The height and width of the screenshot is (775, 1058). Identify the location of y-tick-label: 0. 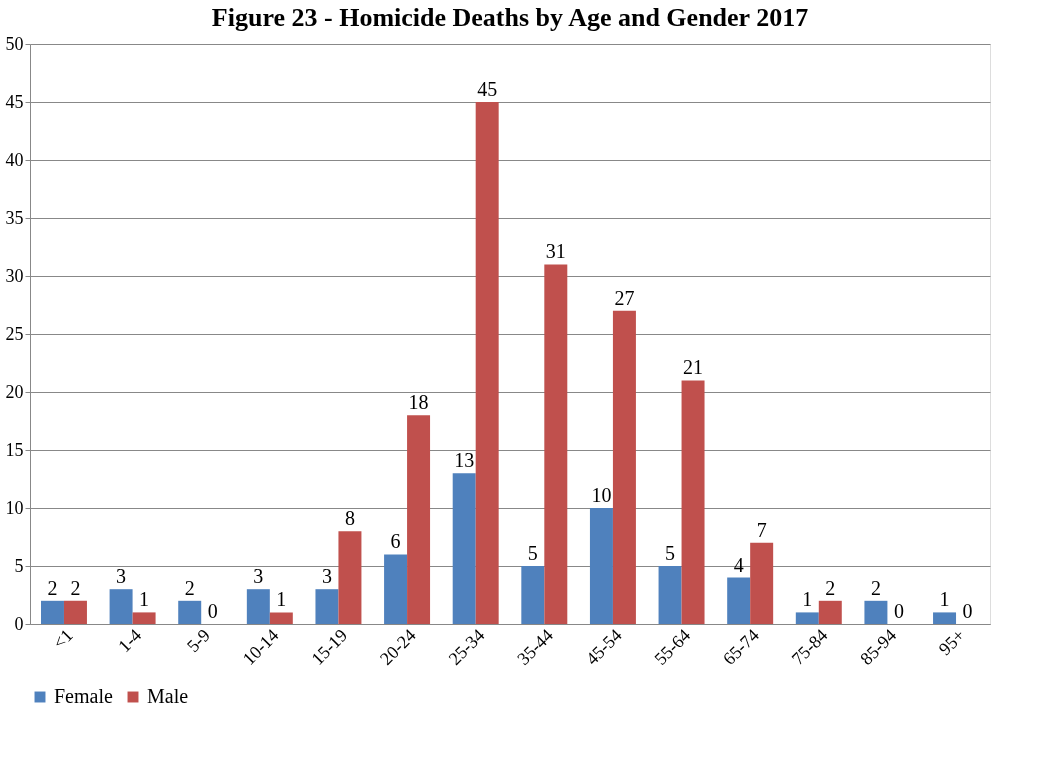
(19, 623).